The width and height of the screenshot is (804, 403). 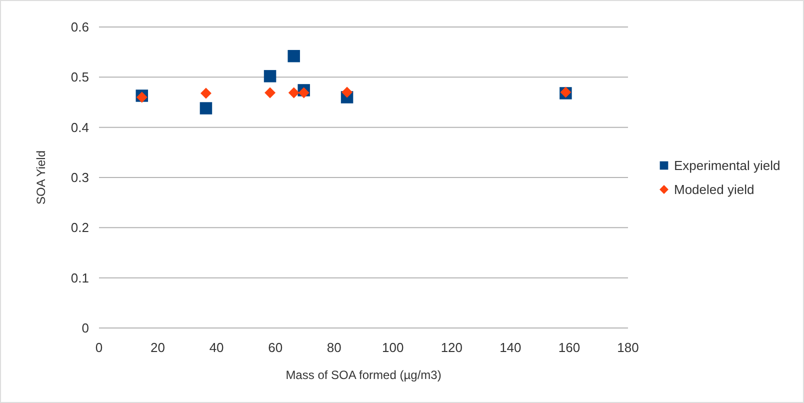 What do you see at coordinates (85, 328) in the screenshot?
I see `y-tick-label: 0` at bounding box center [85, 328].